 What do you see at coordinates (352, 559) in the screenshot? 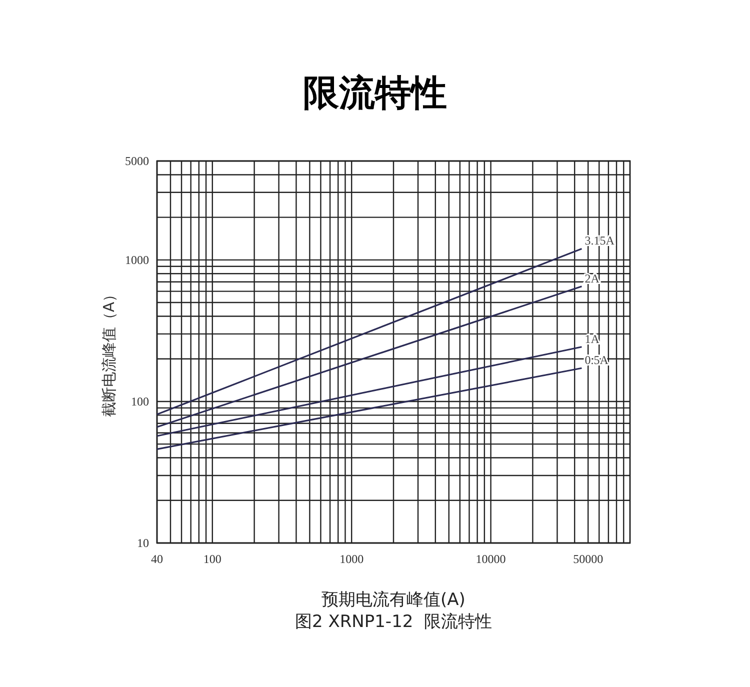
I see `x-tick-label: 1000` at bounding box center [352, 559].